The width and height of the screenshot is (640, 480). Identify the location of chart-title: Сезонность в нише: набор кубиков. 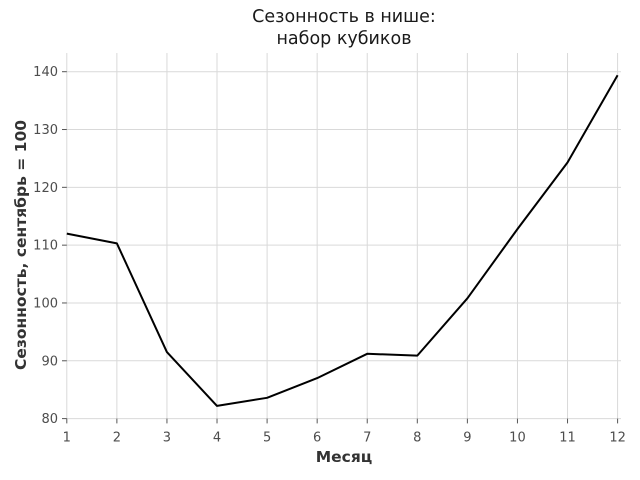
(344, 28).